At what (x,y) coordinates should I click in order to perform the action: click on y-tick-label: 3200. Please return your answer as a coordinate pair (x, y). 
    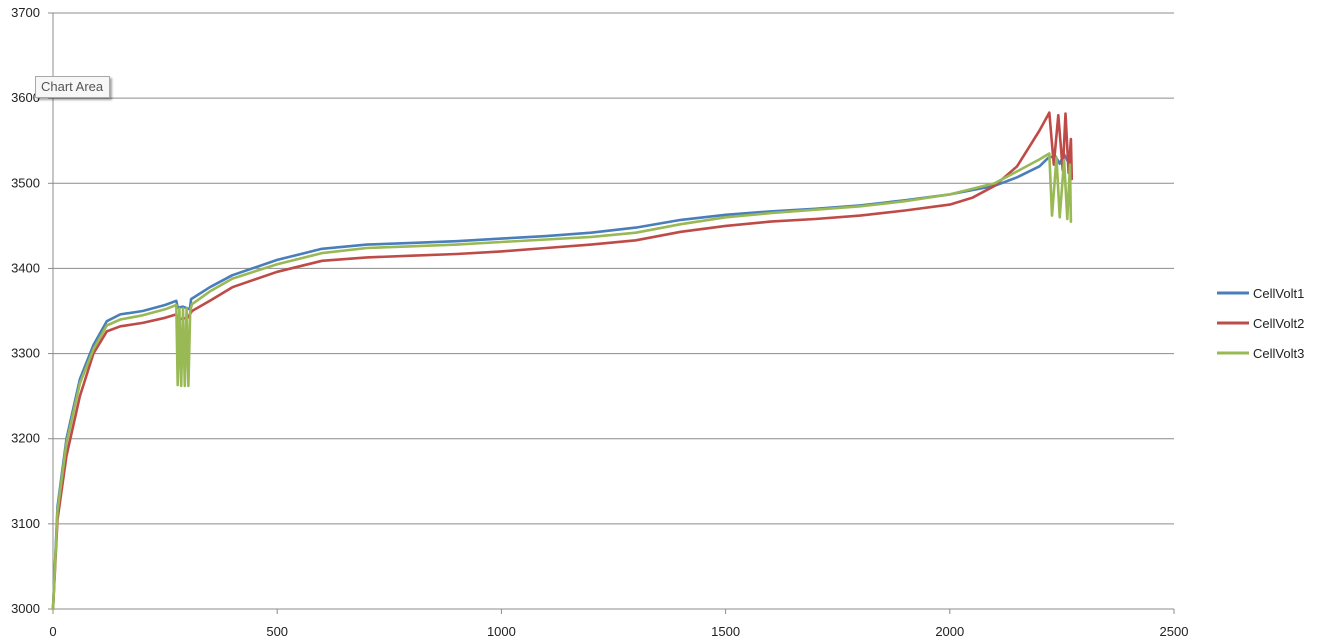
    Looking at the image, I should click on (25, 438).